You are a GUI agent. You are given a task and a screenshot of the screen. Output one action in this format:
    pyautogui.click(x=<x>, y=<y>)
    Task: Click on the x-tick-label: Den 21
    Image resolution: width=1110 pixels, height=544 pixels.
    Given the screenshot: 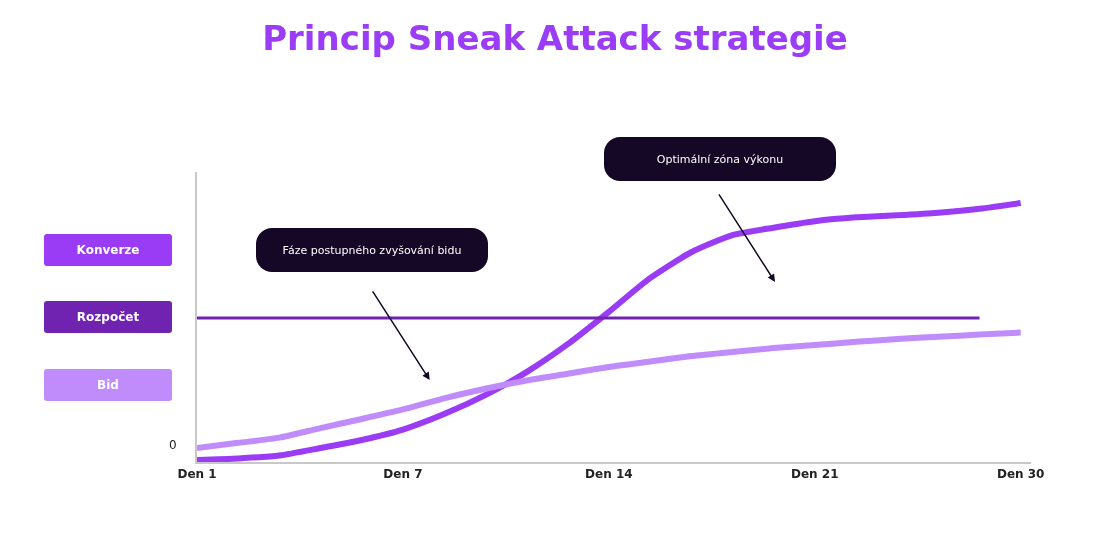 What is the action you would take?
    pyautogui.click(x=815, y=474)
    